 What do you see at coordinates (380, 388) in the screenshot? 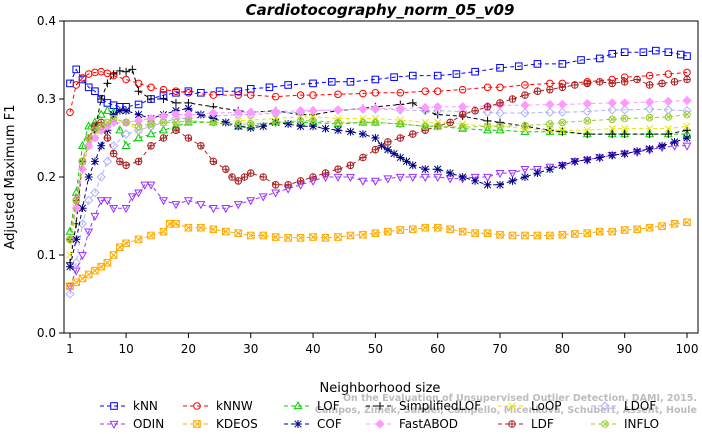
I see `x-axis-title: Neighborhood size` at bounding box center [380, 388].